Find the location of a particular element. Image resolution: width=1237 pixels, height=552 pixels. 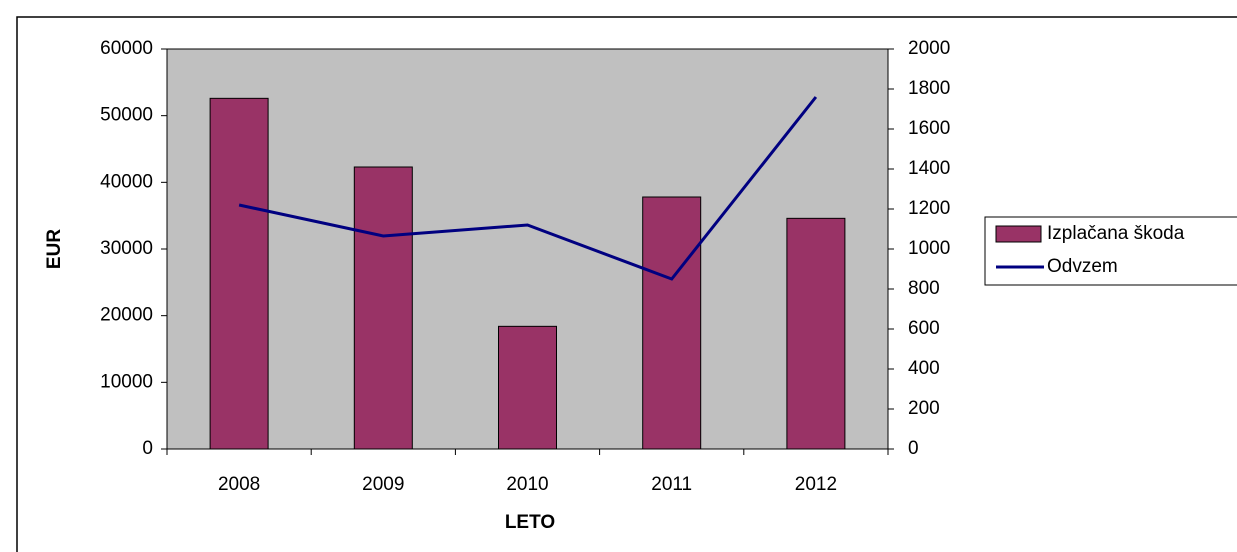

x-tick-label: 2012 is located at coordinates (816, 484).